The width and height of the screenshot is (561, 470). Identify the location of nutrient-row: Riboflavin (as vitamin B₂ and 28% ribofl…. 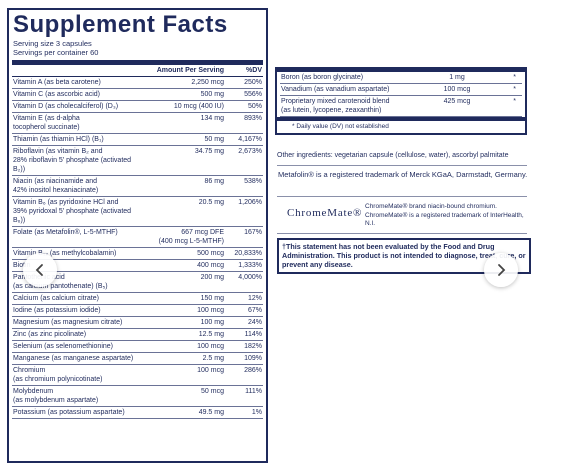
(137, 161).